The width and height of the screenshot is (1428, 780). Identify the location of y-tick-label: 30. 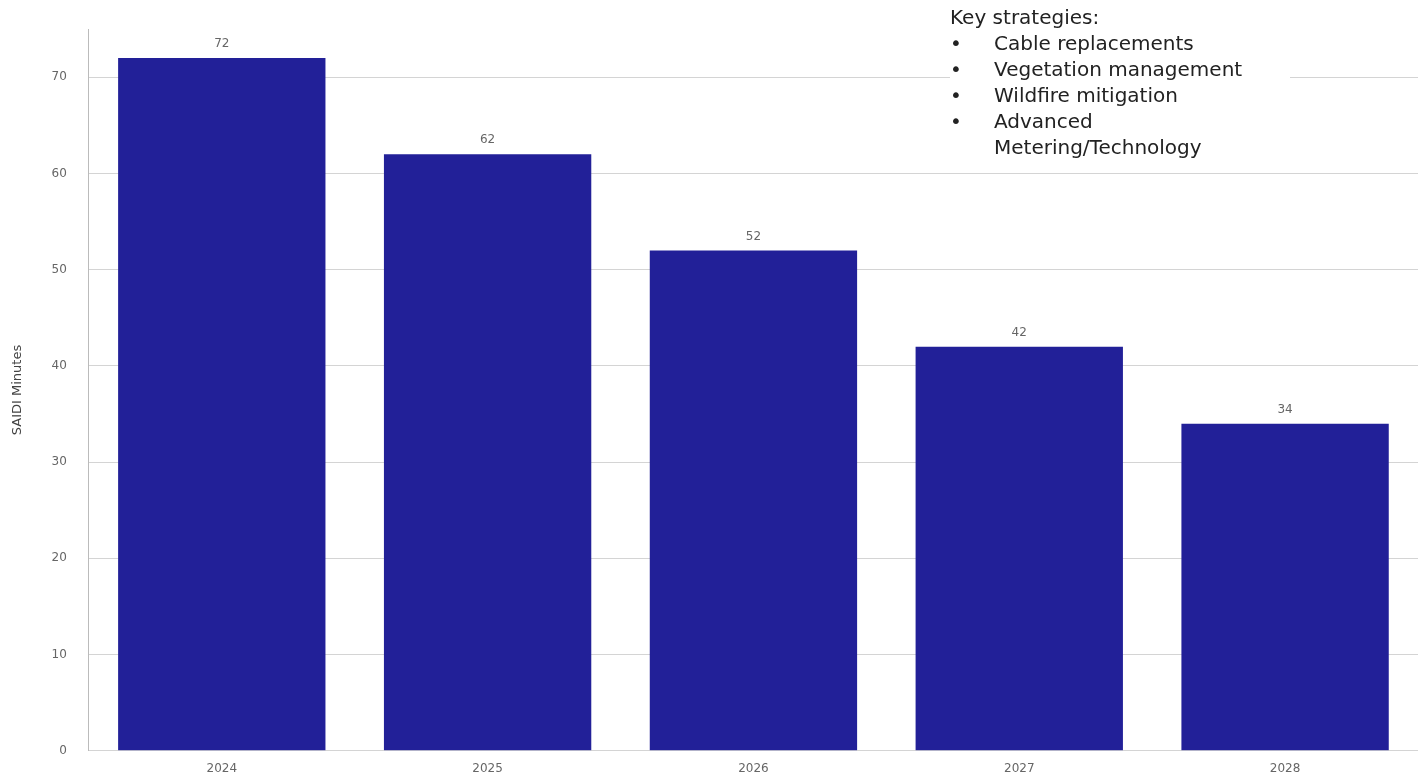
(59, 461).